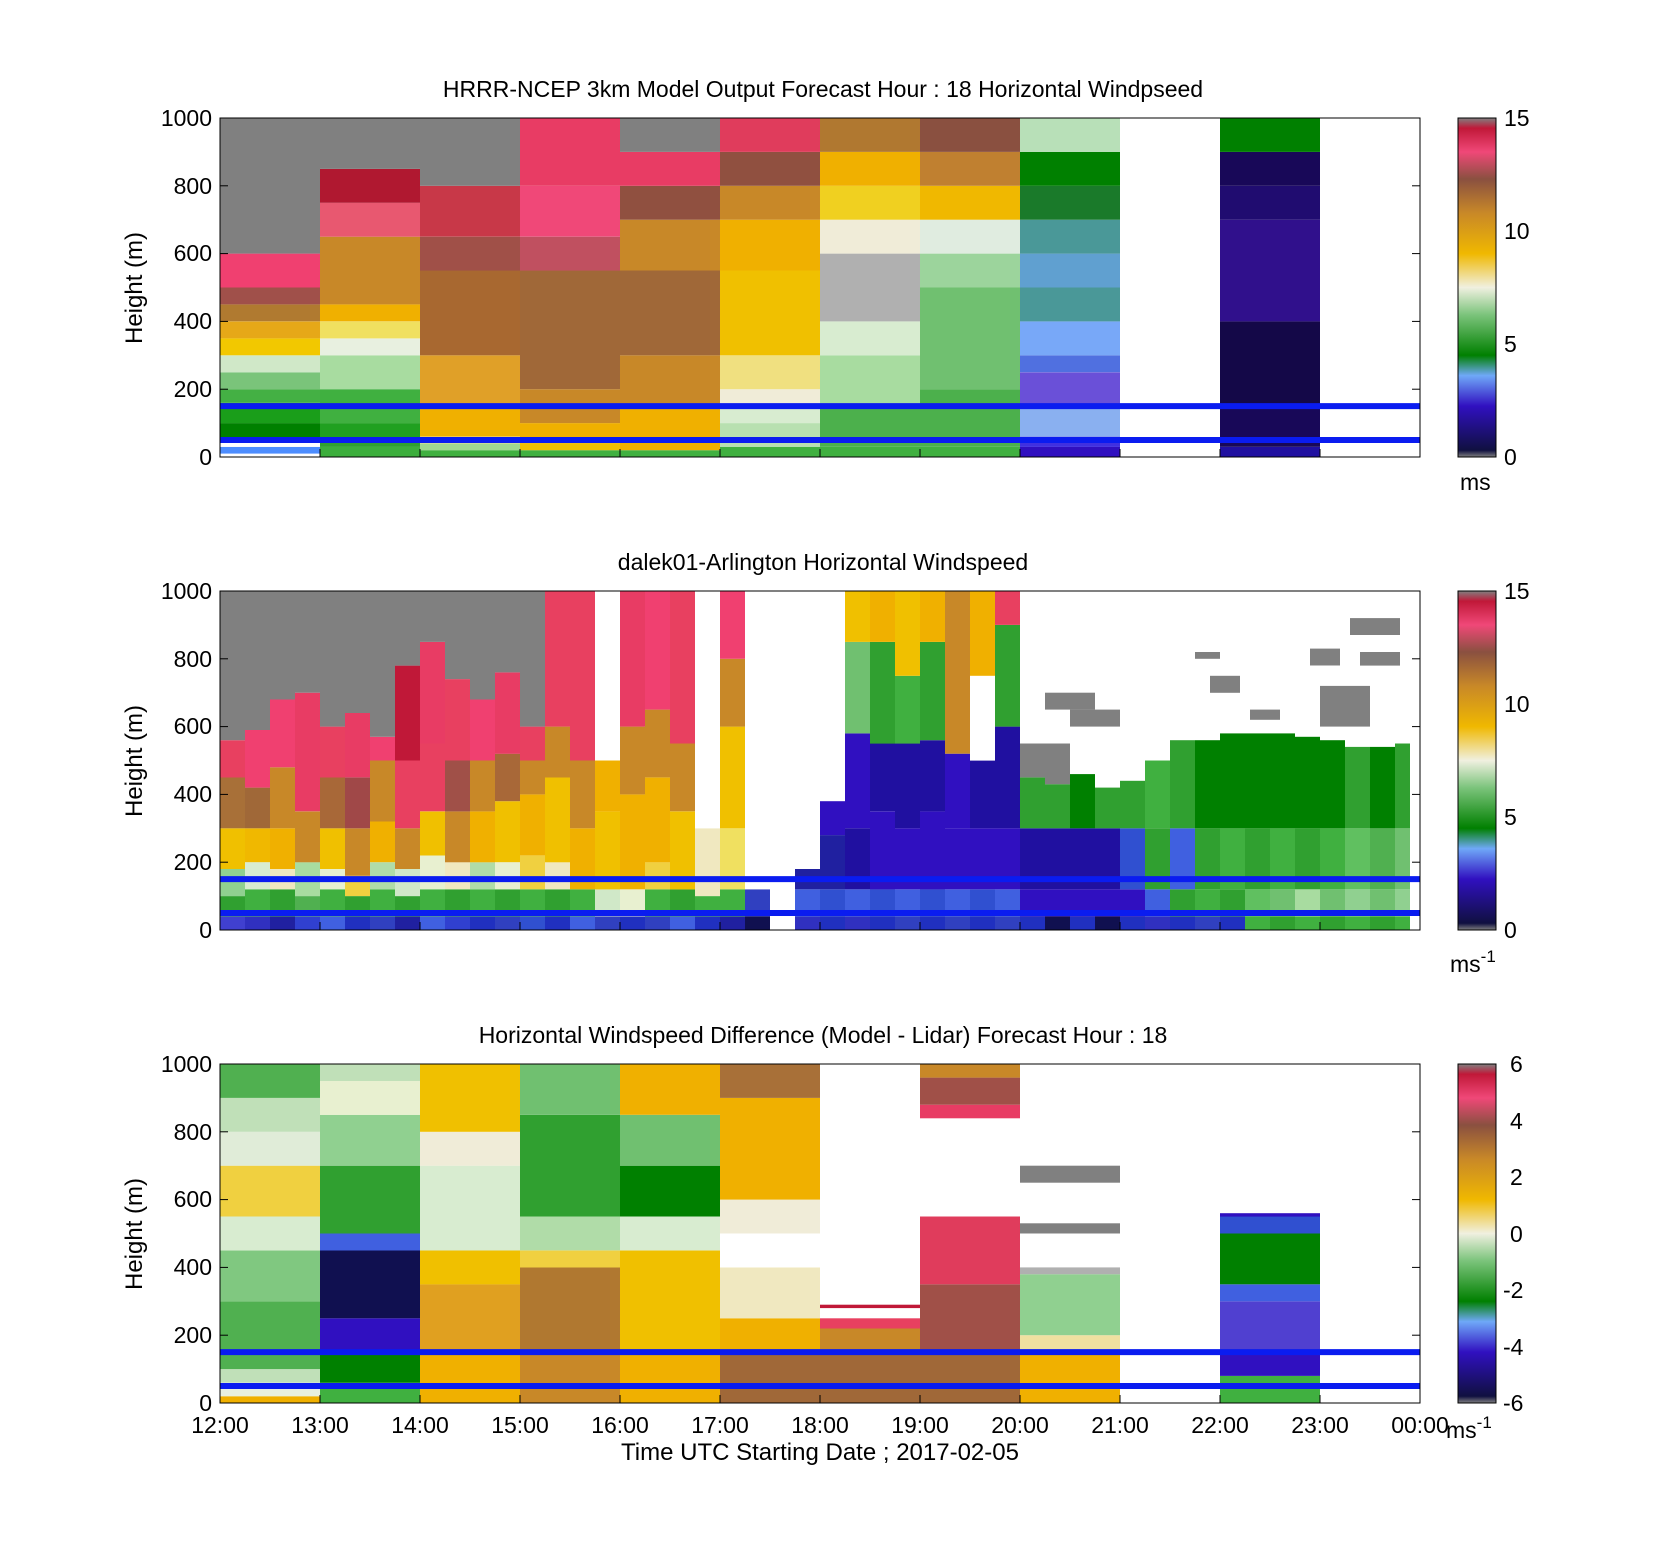 This screenshot has height=1561, width=1680. Describe the element at coordinates (1020, 1425) in the screenshot. I see `x-tick-label: 20:00` at that location.